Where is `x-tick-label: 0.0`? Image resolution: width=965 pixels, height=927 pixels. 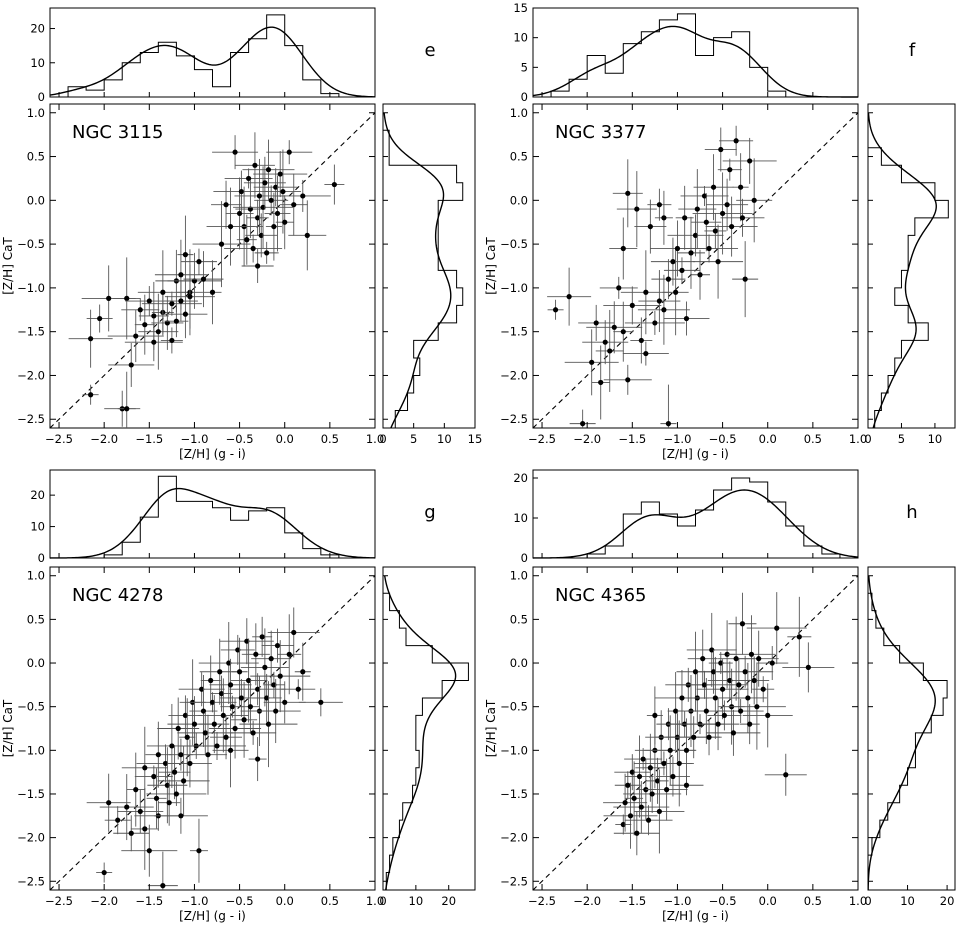
x-tick-label: 0.0 is located at coordinates (768, 439).